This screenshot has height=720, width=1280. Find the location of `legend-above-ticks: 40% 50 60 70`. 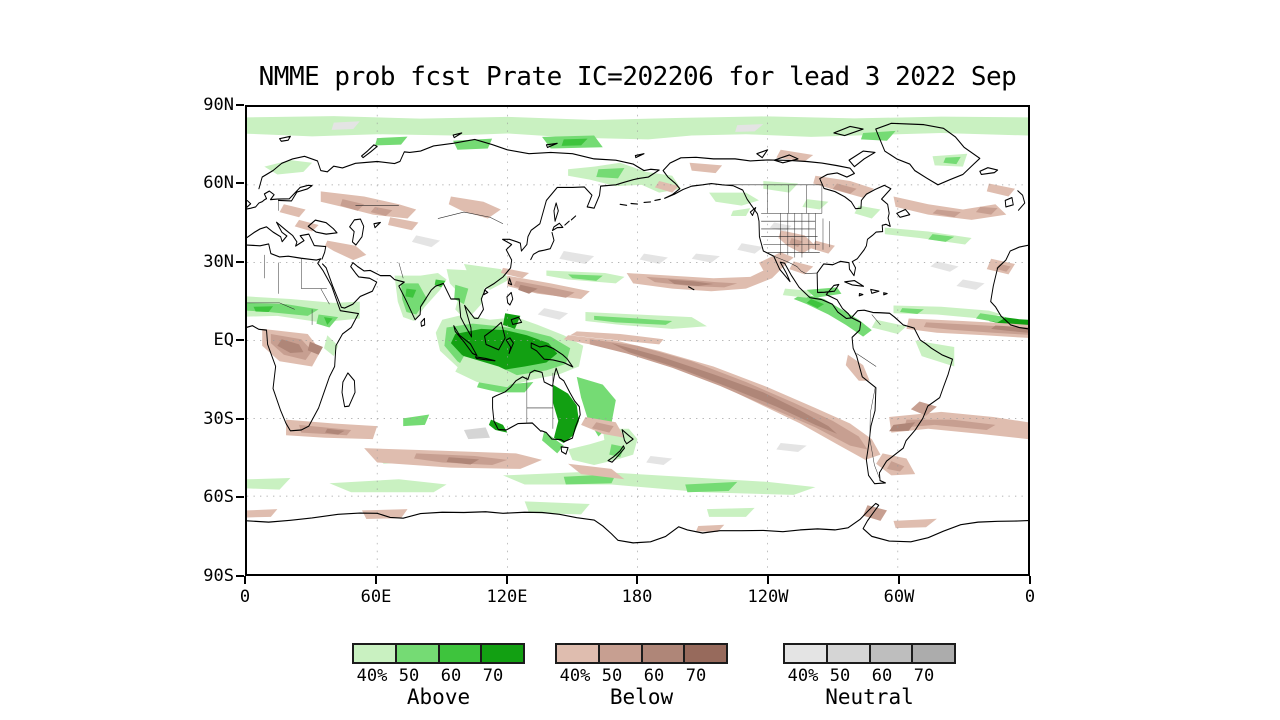

legend-above-ticks: 40% 50 60 70 is located at coordinates (438, 676).